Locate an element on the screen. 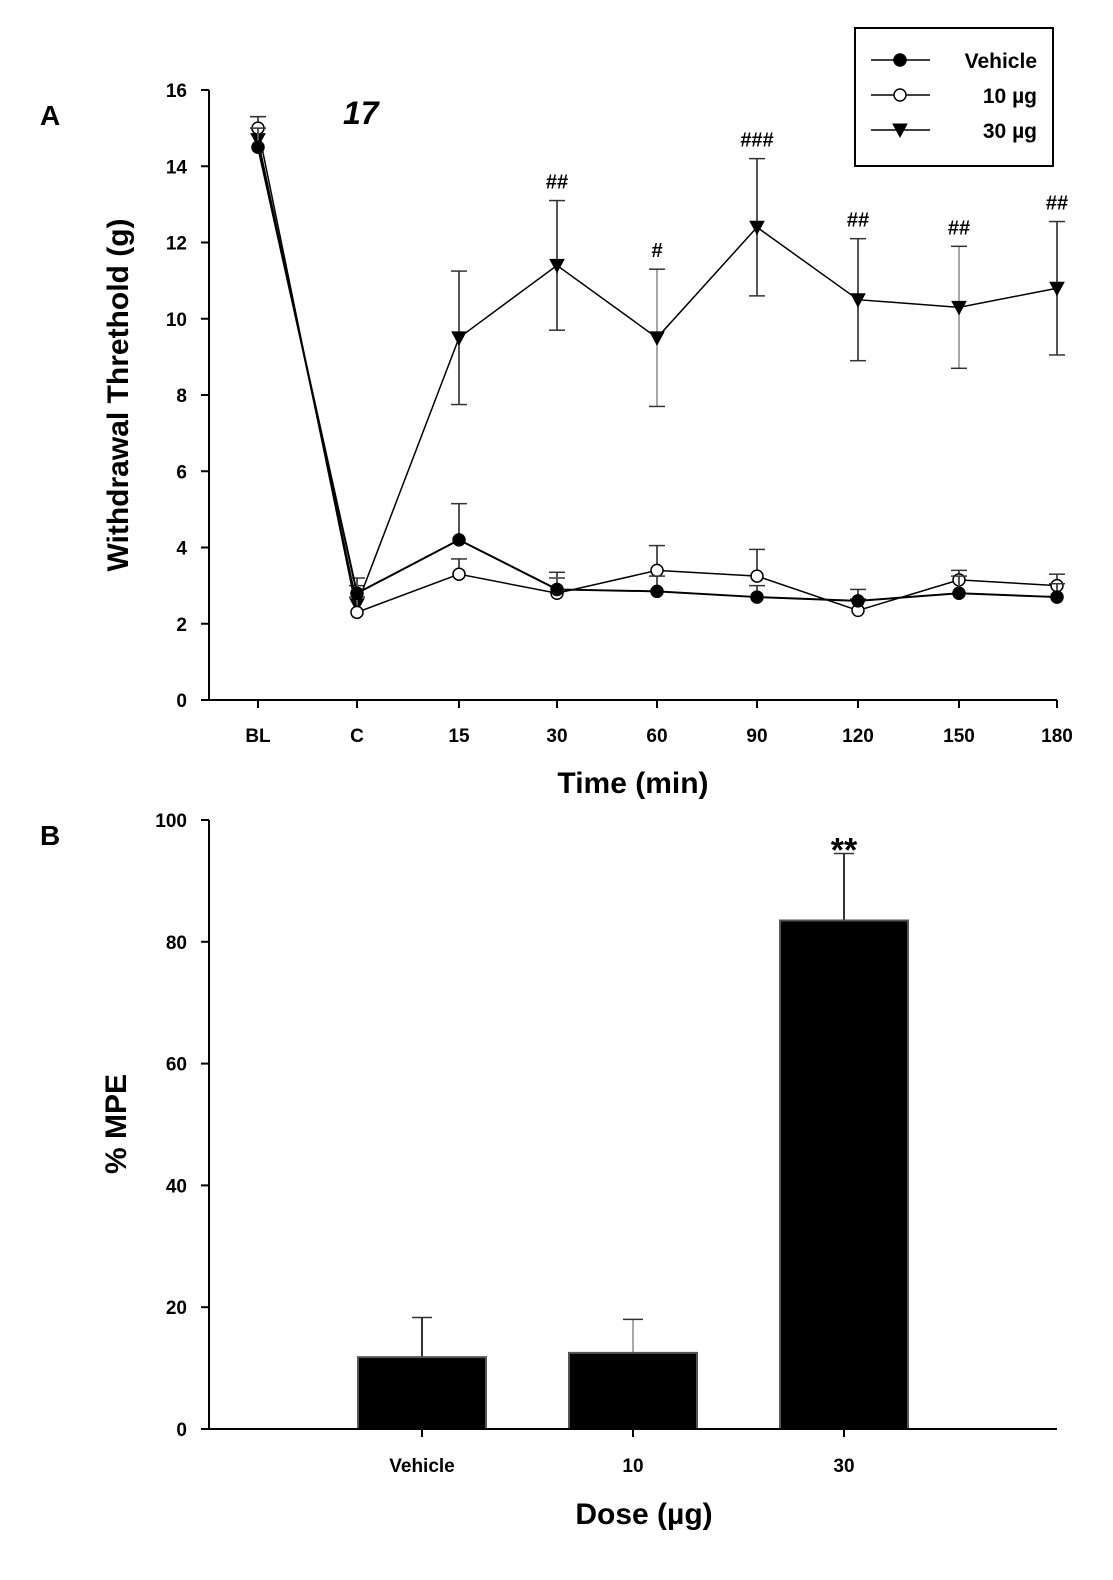 This screenshot has width=1113, height=1580. panel-a-label: A is located at coordinates (50, 115).